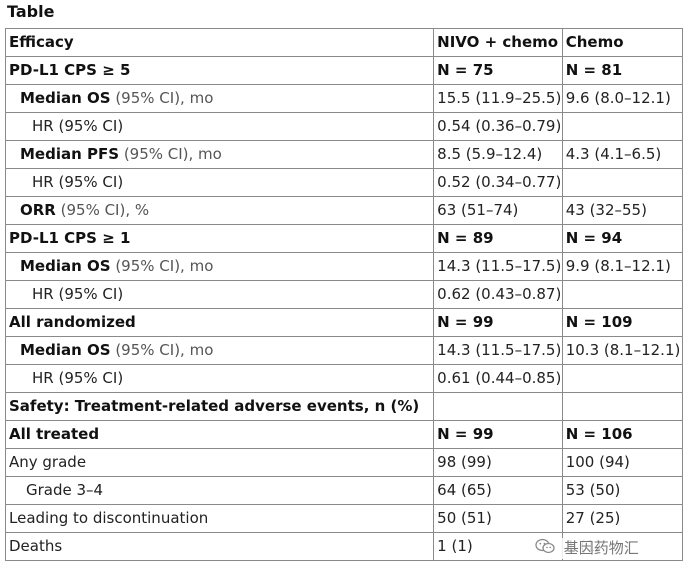 The image size is (683, 569). What do you see at coordinates (622, 238) in the screenshot?
I see `chemo-cell: N = 94` at bounding box center [622, 238].